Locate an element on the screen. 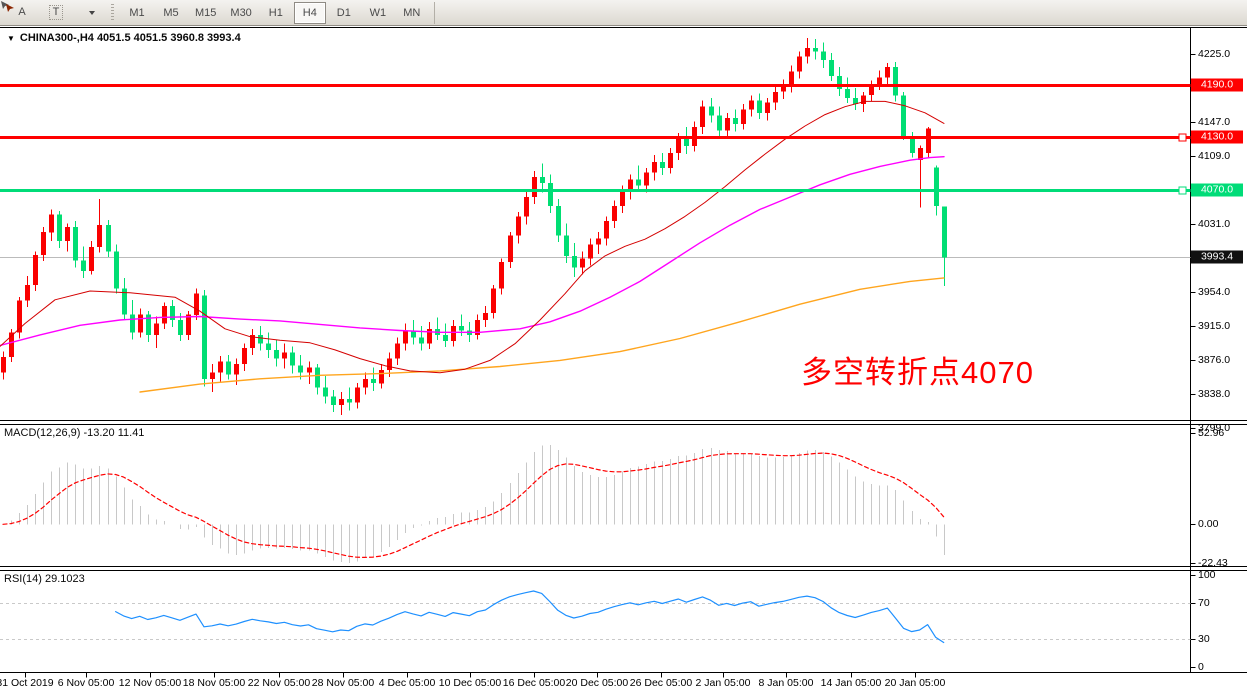 The width and height of the screenshot is (1247, 694). toolbar: A T M1 M5 M15 M30 H1 H4 D1 W1 MN is located at coordinates (623, 13).